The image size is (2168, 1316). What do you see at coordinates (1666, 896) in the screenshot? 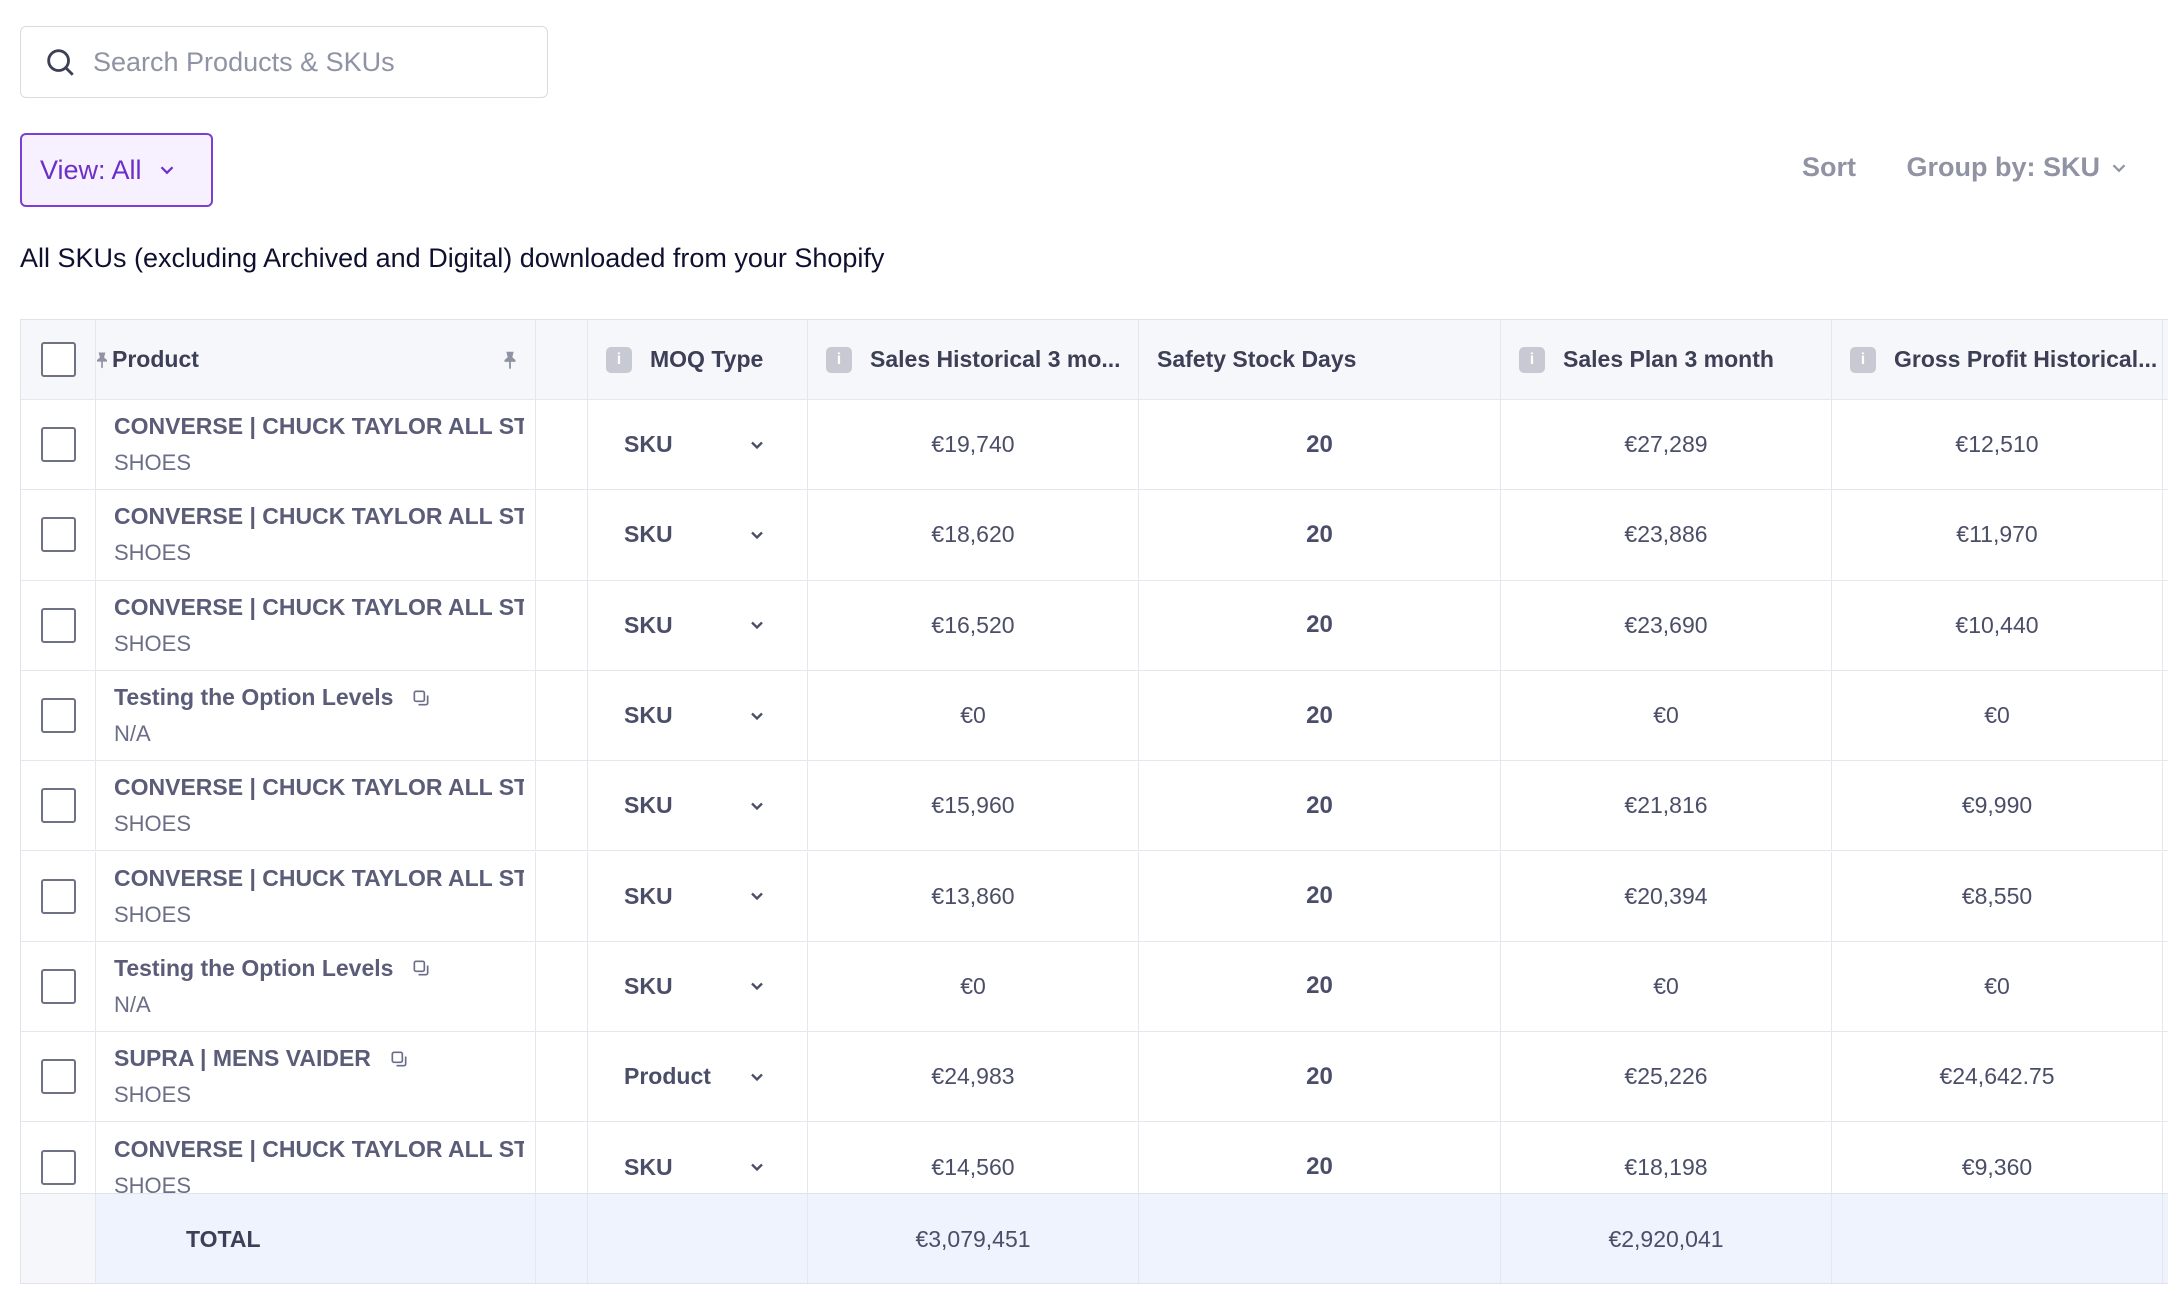
I see `sales-plan-value: €20,394` at bounding box center [1666, 896].